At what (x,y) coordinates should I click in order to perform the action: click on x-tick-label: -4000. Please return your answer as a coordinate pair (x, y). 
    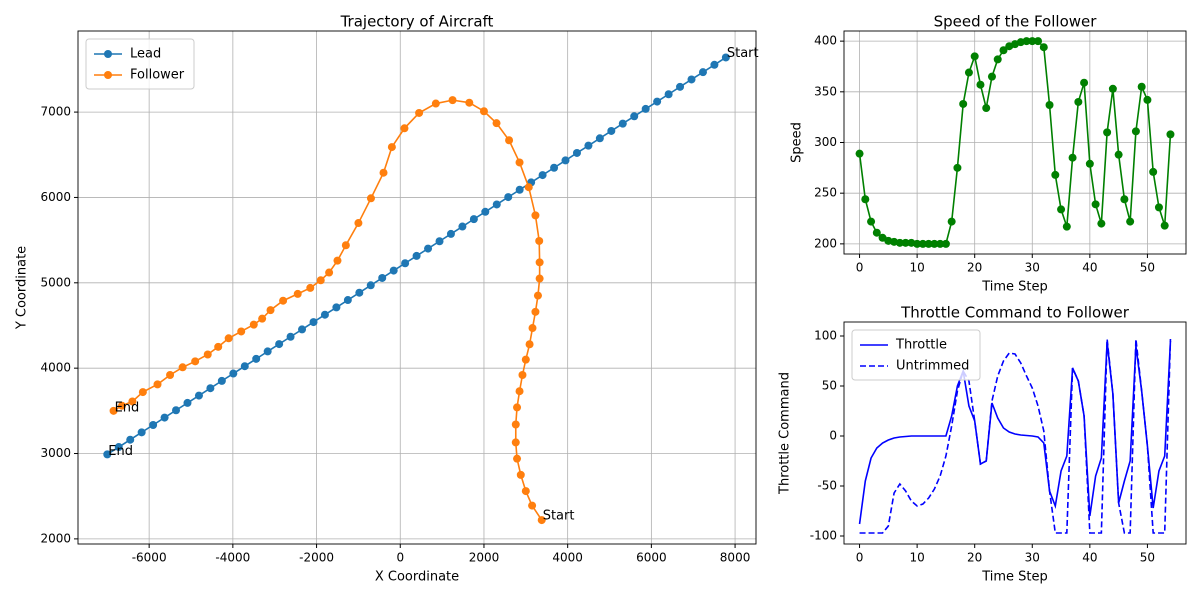
    Looking at the image, I should click on (232, 558).